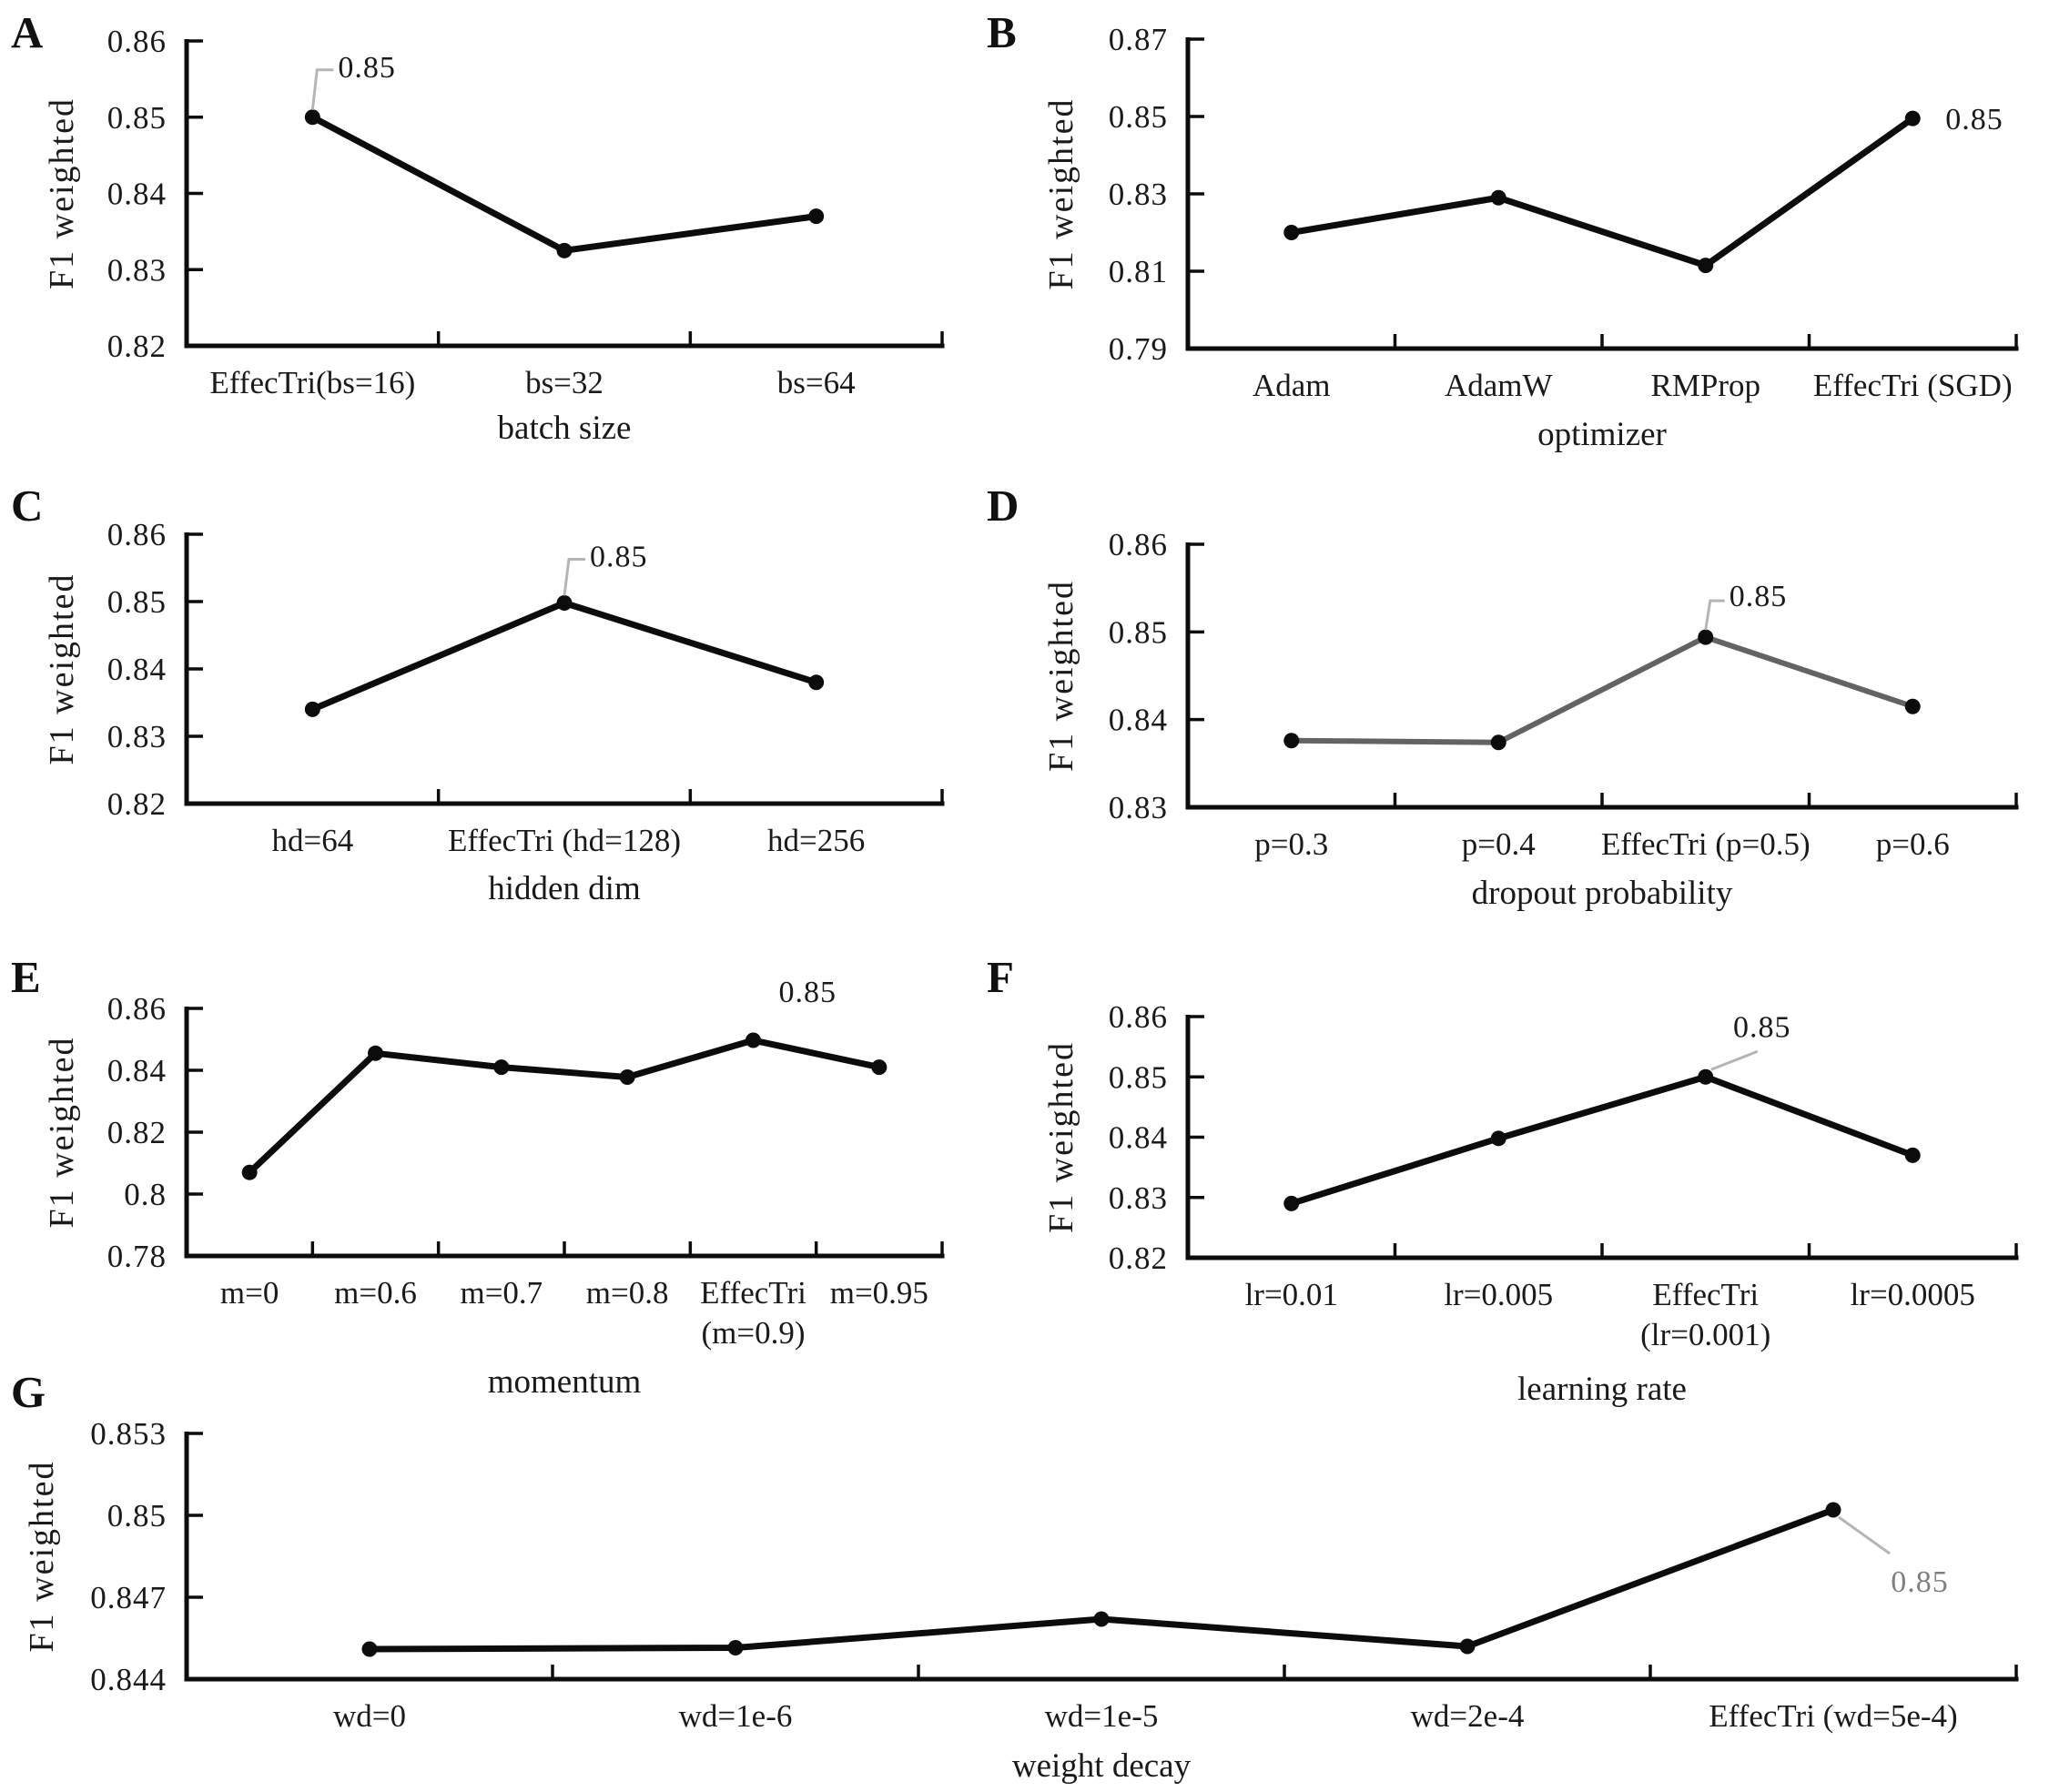  What do you see at coordinates (816, 382) in the screenshot?
I see `x-category-label: bs=64` at bounding box center [816, 382].